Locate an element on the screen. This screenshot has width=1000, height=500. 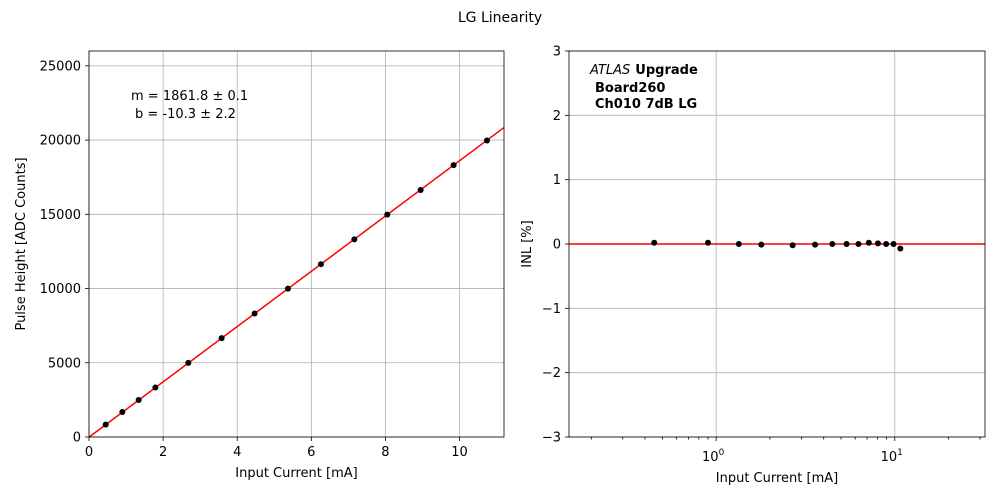
channel-label: Ch010 7dB LG is located at coordinates (646, 104).